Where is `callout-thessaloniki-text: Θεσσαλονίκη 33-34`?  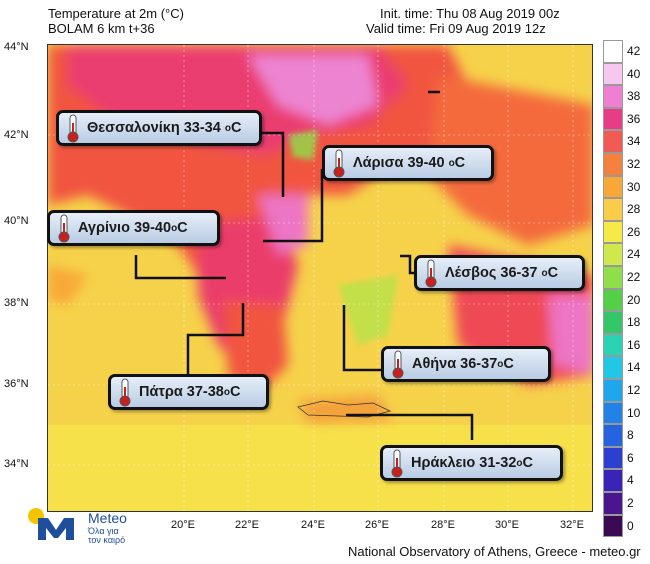 callout-thessaloniki-text: Θεσσαλονίκη 33-34 is located at coordinates (154, 128).